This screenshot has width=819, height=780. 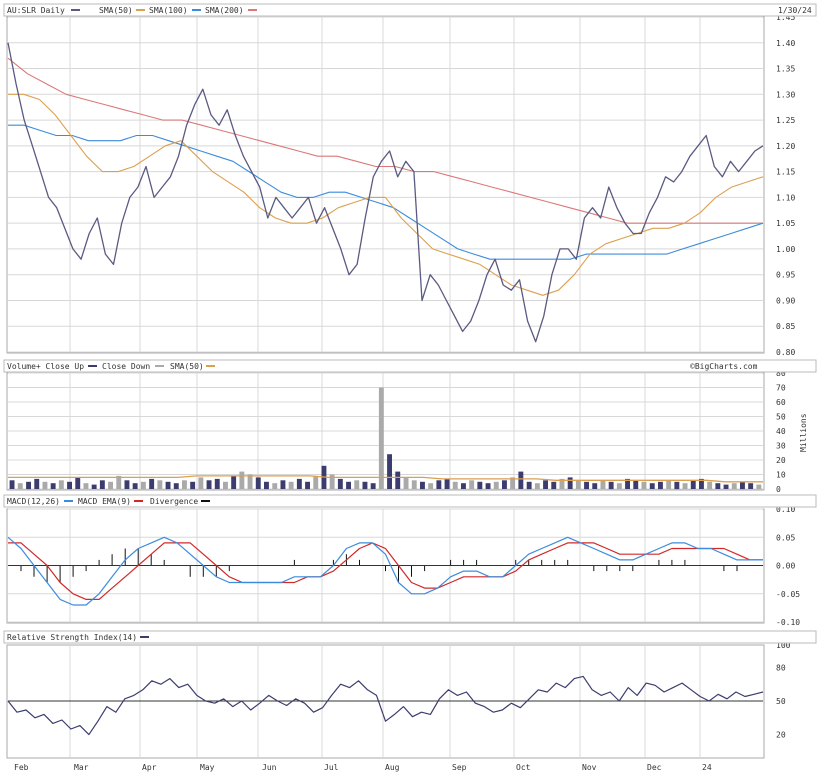 I want to click on y-tick-label: 1.25, so click(x=785, y=120).